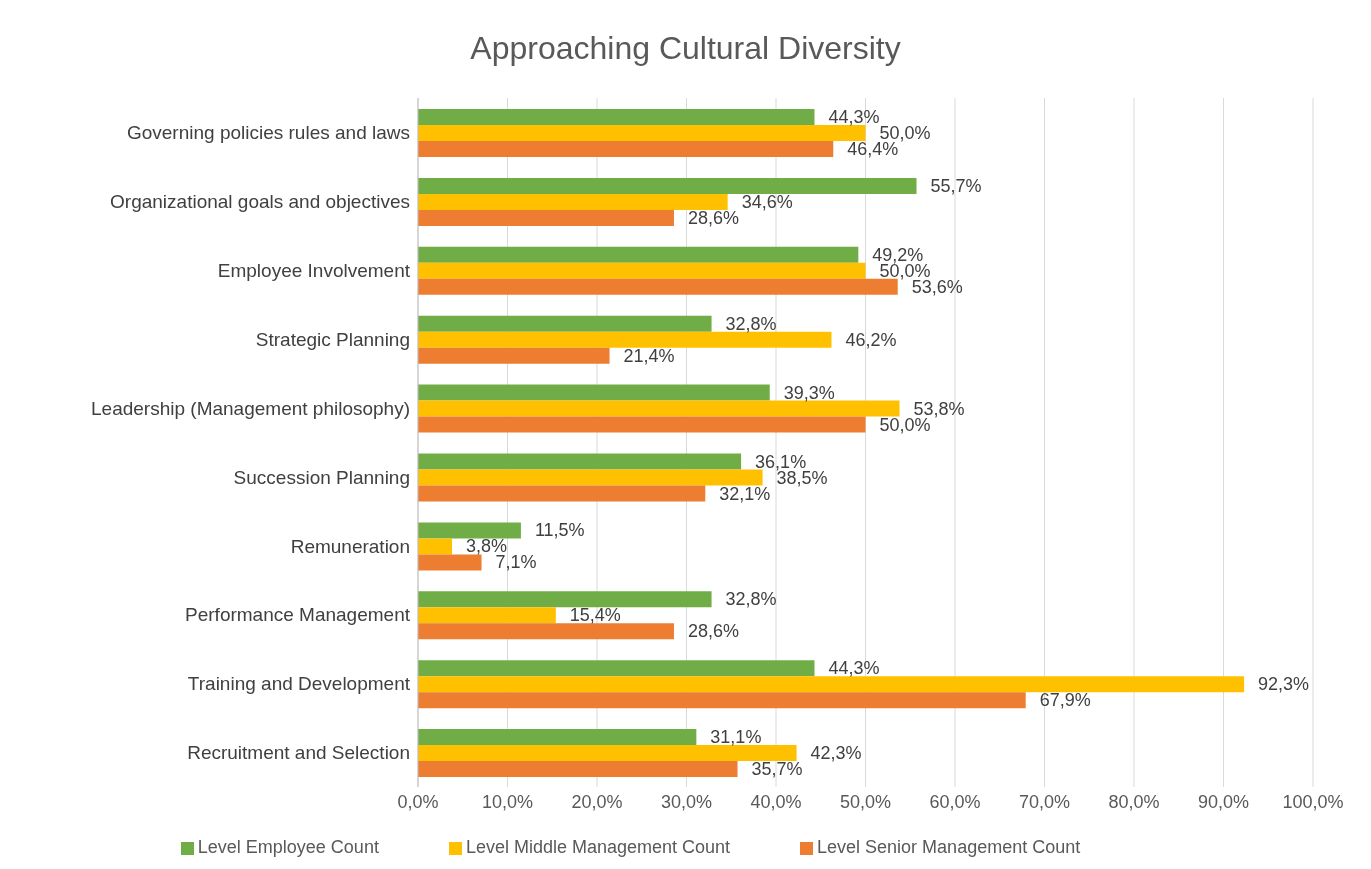 Image resolution: width=1371 pixels, height=869 pixels. I want to click on legend-label: Level Middle Management Count, so click(598, 847).